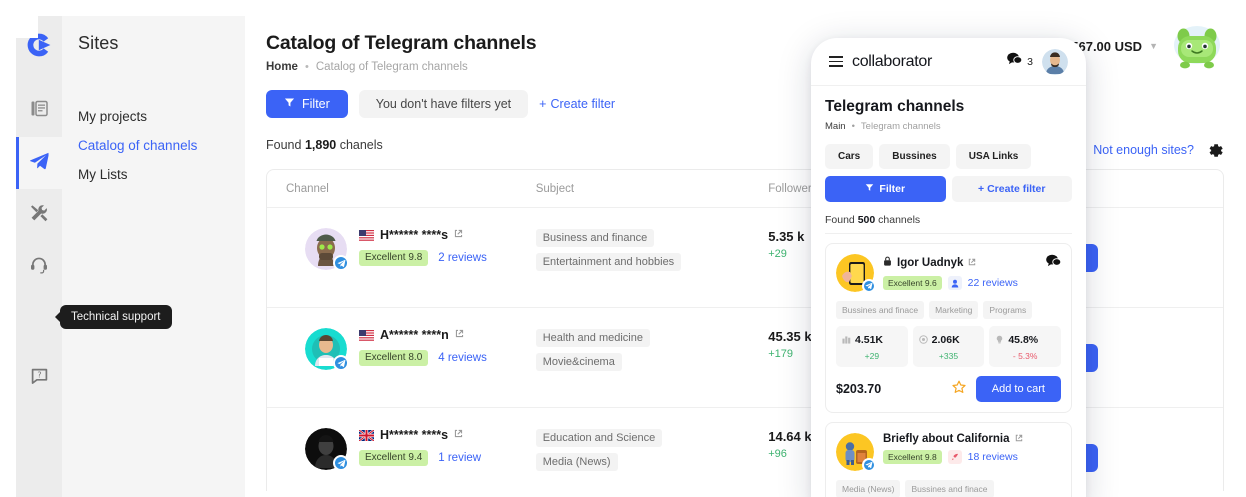 This screenshot has height=497, width=1246. What do you see at coordinates (869, 340) in the screenshot?
I see `stat-value: 4.51K` at bounding box center [869, 340].